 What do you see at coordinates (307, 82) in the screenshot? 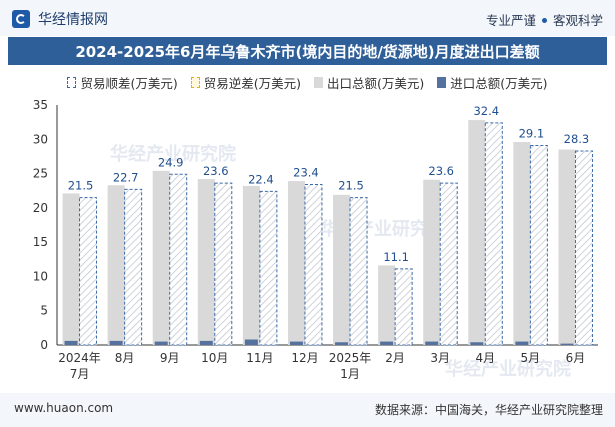
I see `chart-legend: 贸易顺差(万美元) 贸易逆差(万美元) 出口总额(万美元) 进口总额(万美元)` at bounding box center [307, 82].